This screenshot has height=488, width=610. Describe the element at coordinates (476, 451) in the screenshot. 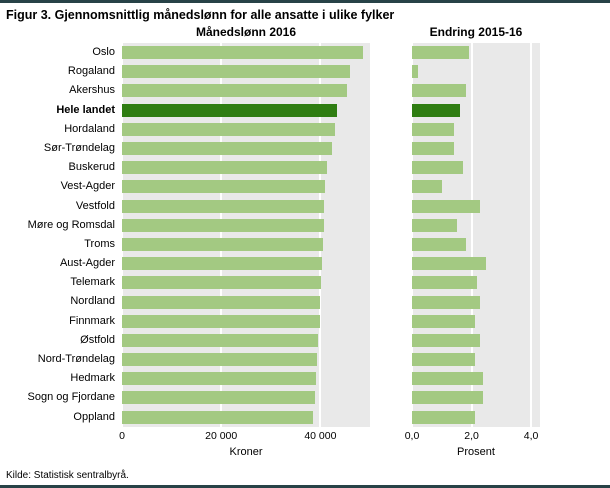

I see `xaxis-title-2: Prosent` at that location.